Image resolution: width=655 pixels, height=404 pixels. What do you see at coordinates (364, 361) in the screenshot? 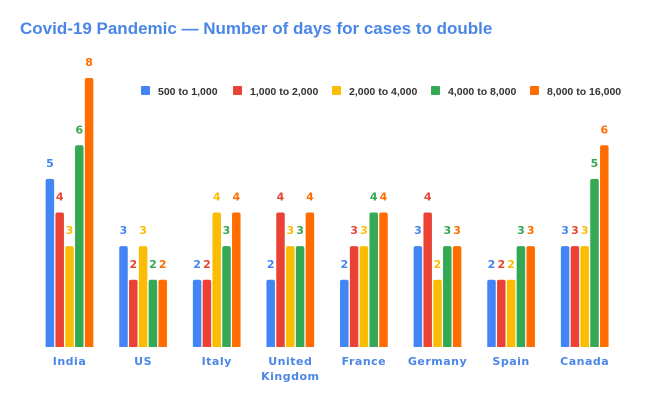
I see `x-tick-label: France` at bounding box center [364, 361].